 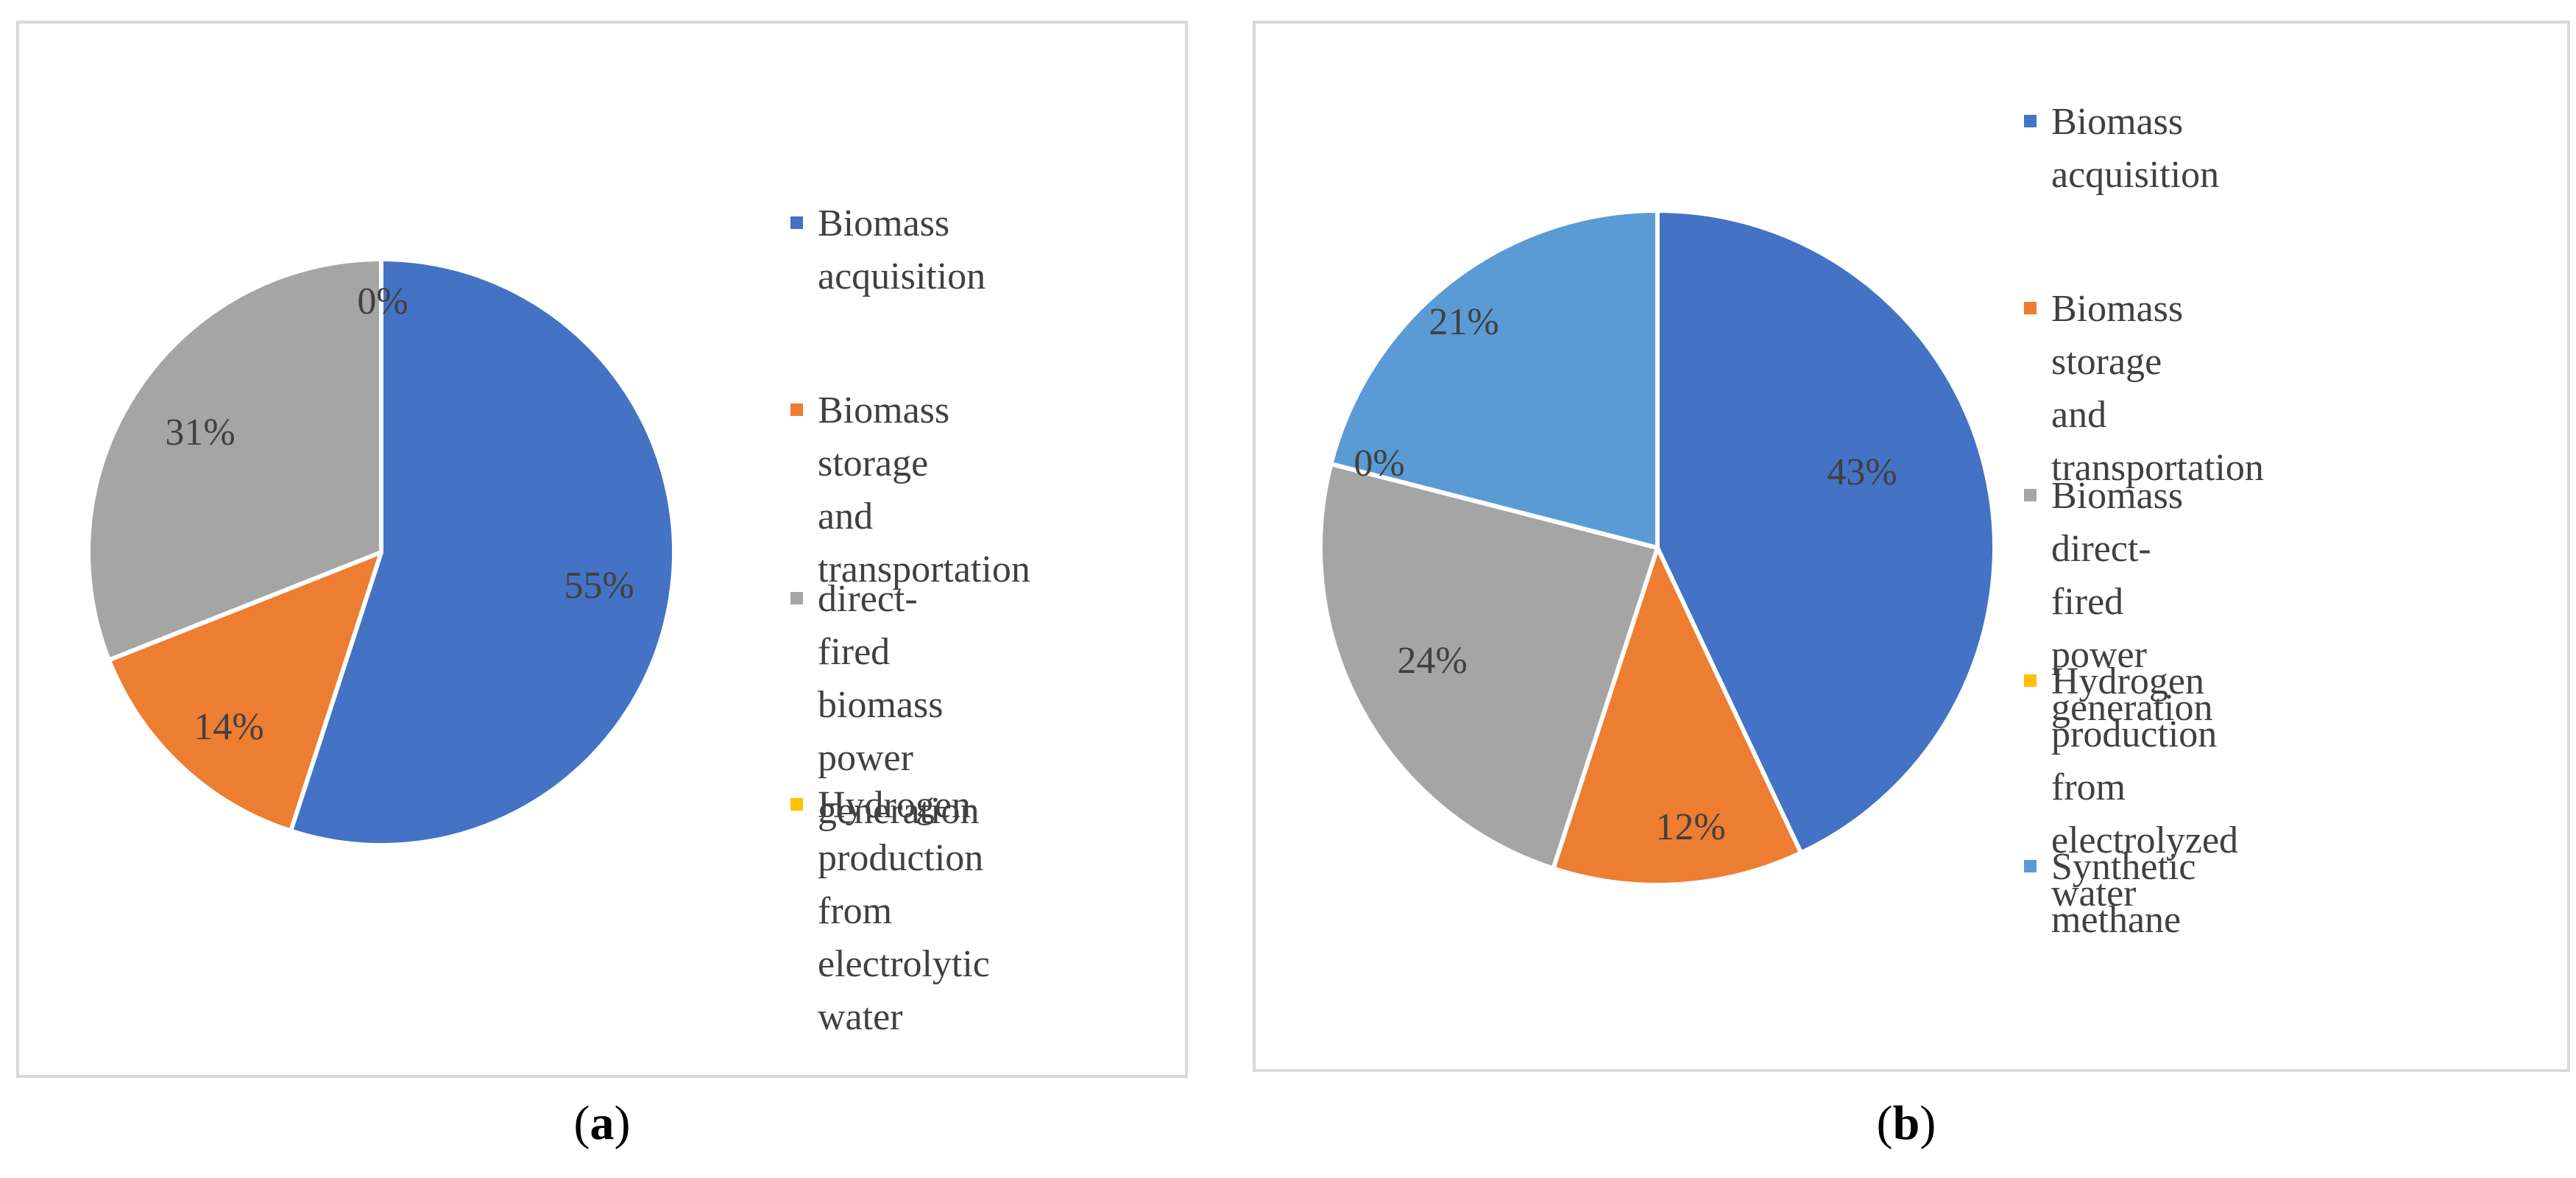 I want to click on caption-a: (a), so click(x=602, y=1123).